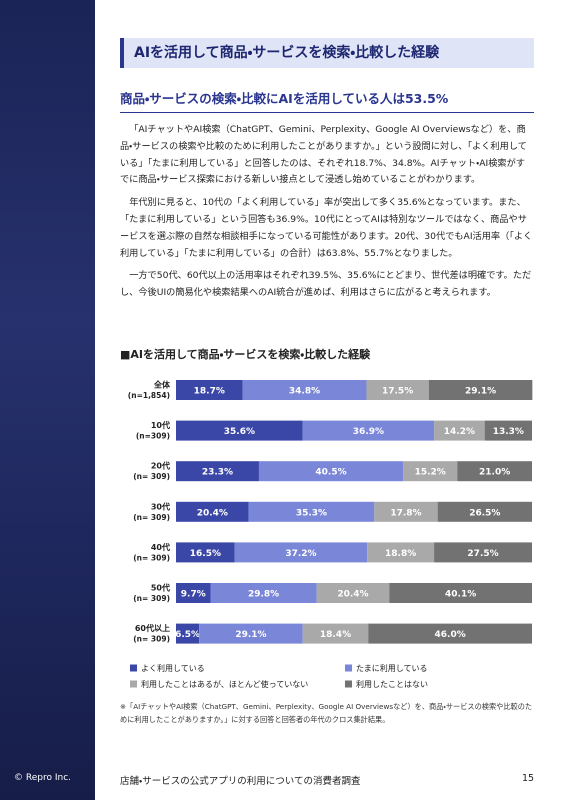  Describe the element at coordinates (392, 684) in the screenshot. I see `legend-label: 利用したことはない` at that location.